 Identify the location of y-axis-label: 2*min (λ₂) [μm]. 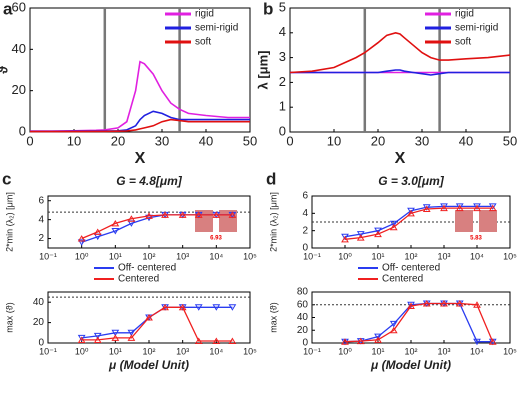
(273, 222).